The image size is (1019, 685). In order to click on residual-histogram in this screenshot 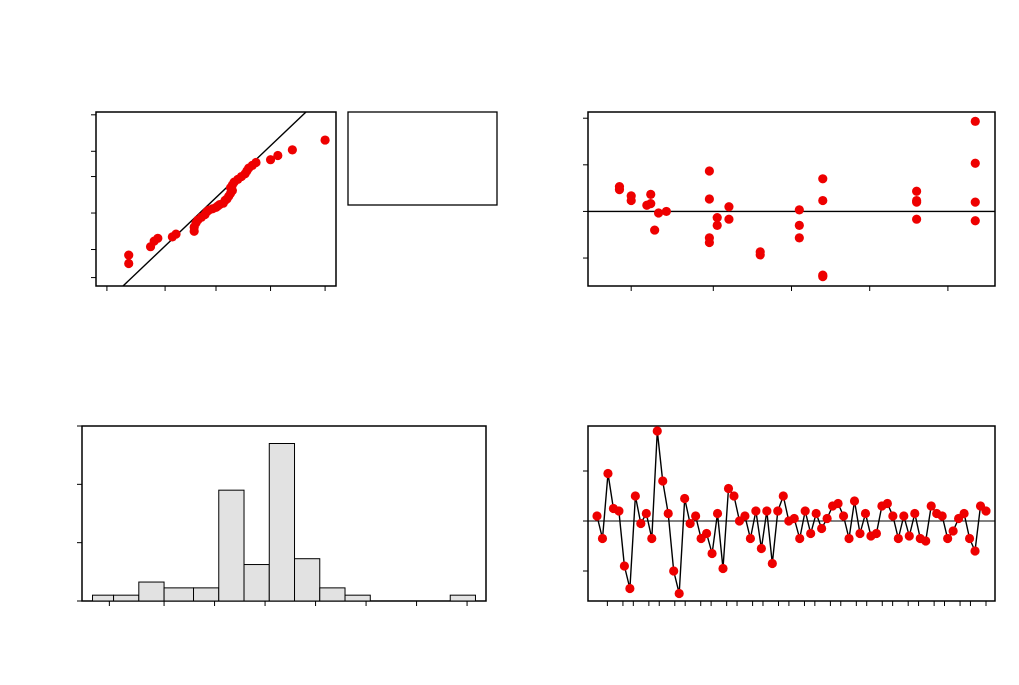, I will do `click(282, 515)`.